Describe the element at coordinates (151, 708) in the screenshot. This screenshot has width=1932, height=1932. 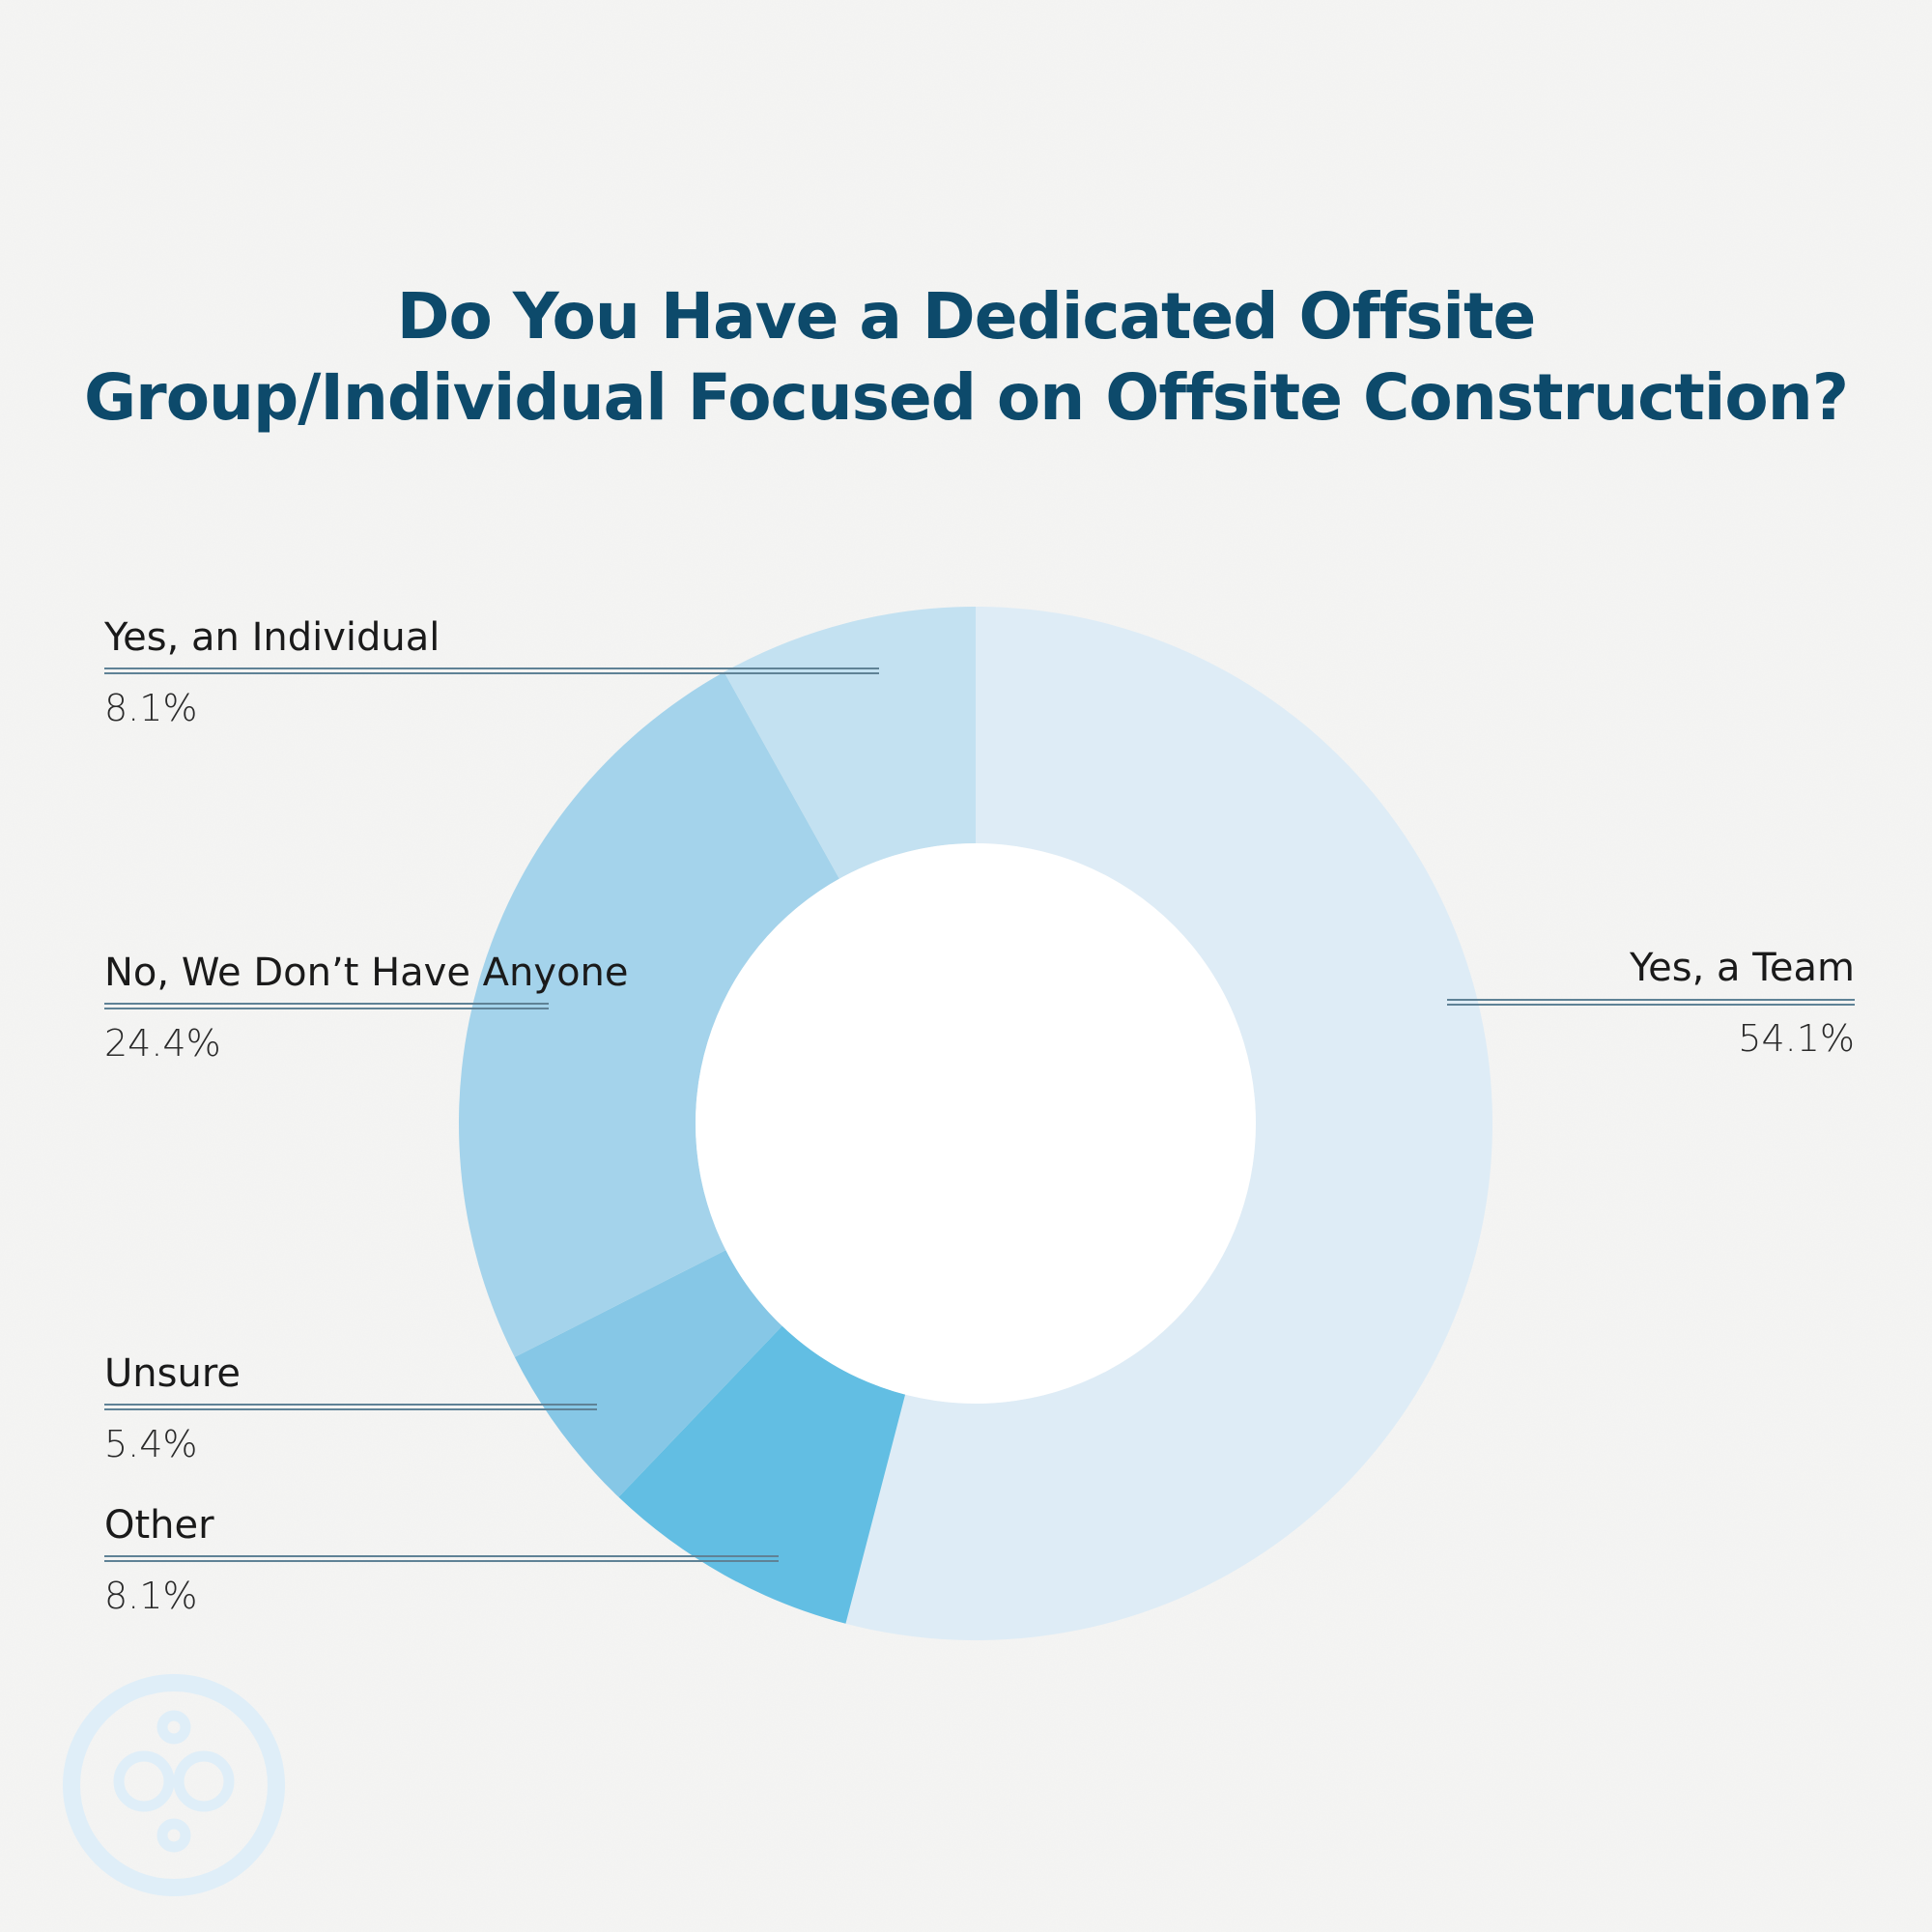
I see `slice-value-yes-individual: 8.1%` at that location.